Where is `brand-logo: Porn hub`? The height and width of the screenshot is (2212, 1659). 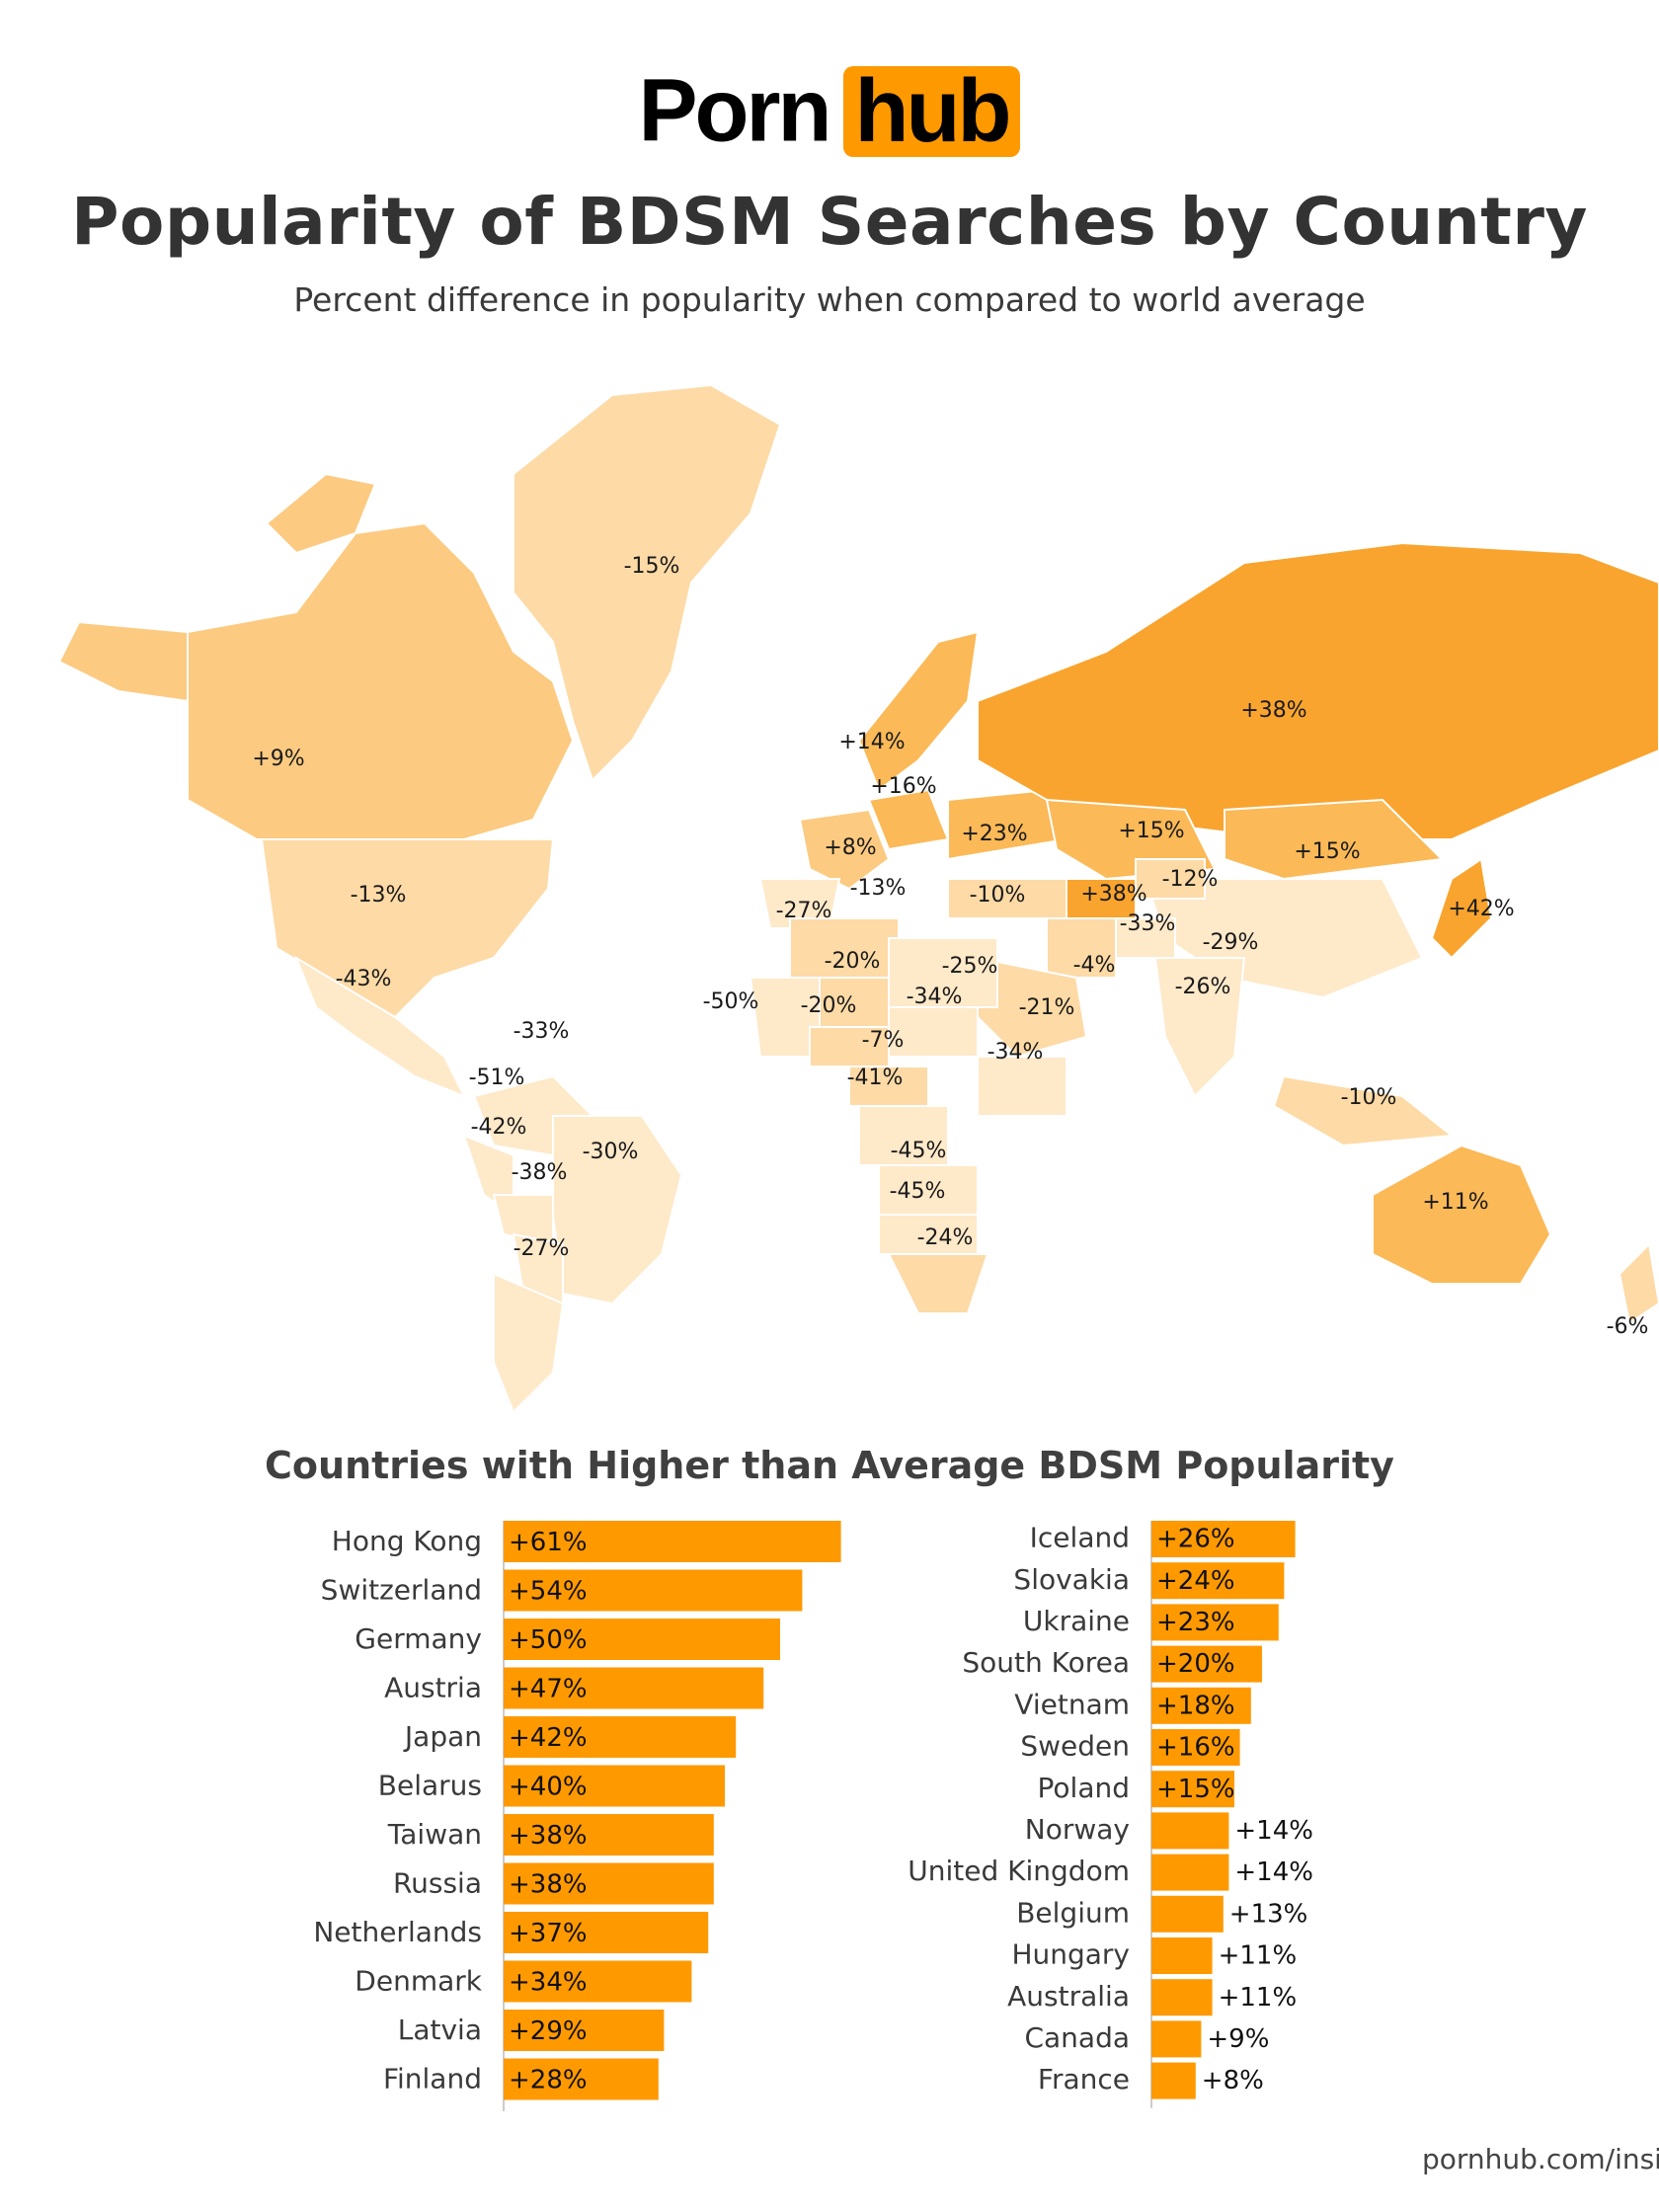 brand-logo: Porn hub is located at coordinates (829, 109).